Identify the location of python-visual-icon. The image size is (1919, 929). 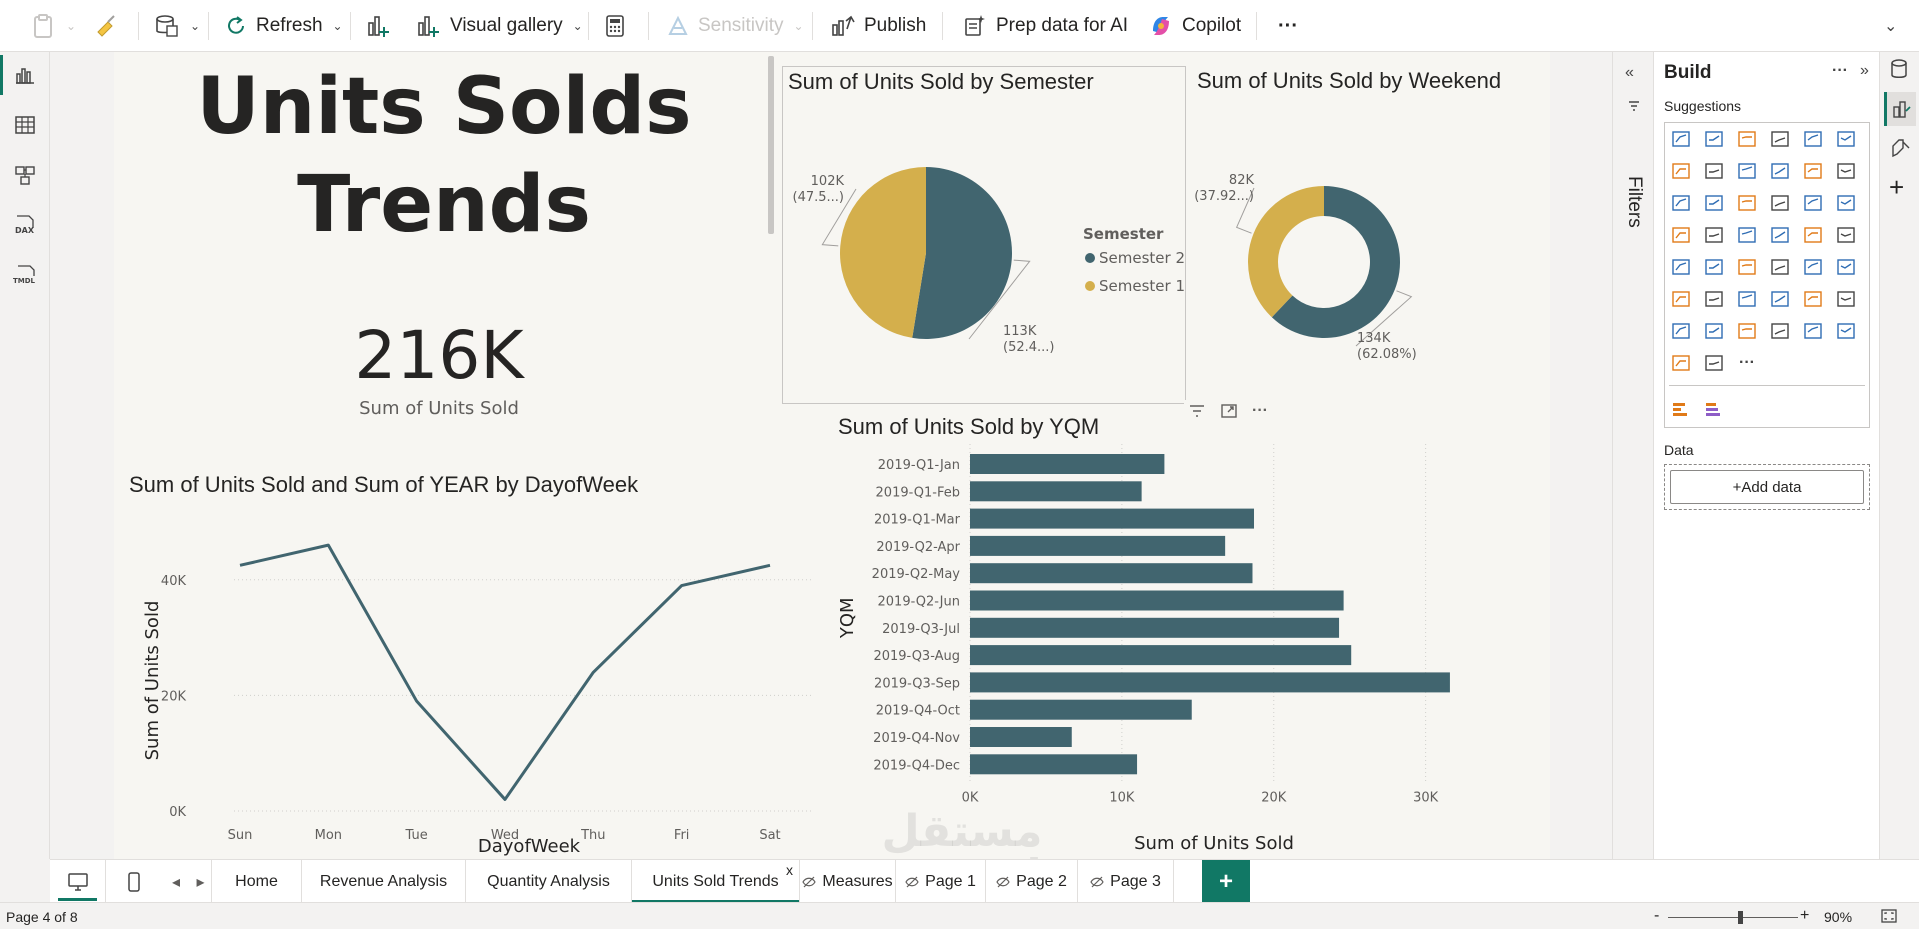
(1681, 299).